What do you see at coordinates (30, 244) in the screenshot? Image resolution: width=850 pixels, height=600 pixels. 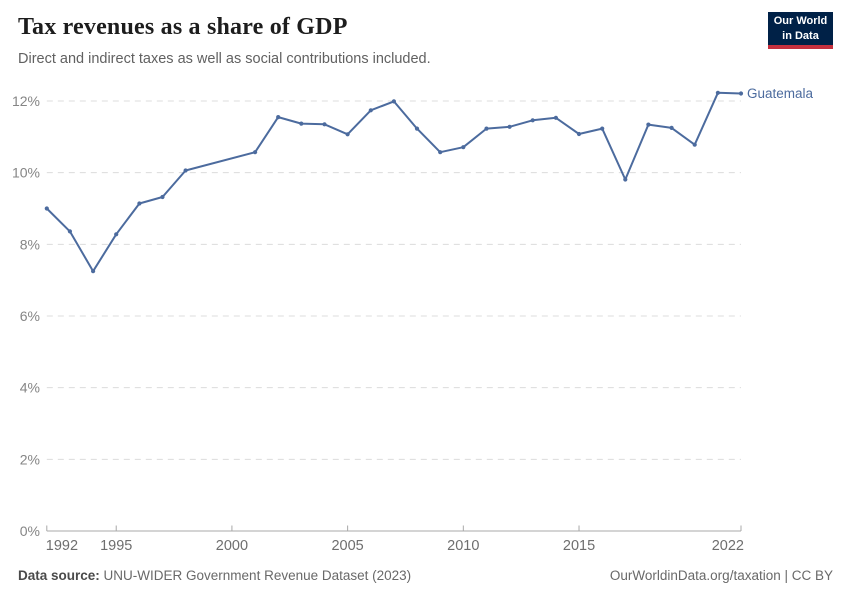 I see `y-tick-label: 8%` at bounding box center [30, 244].